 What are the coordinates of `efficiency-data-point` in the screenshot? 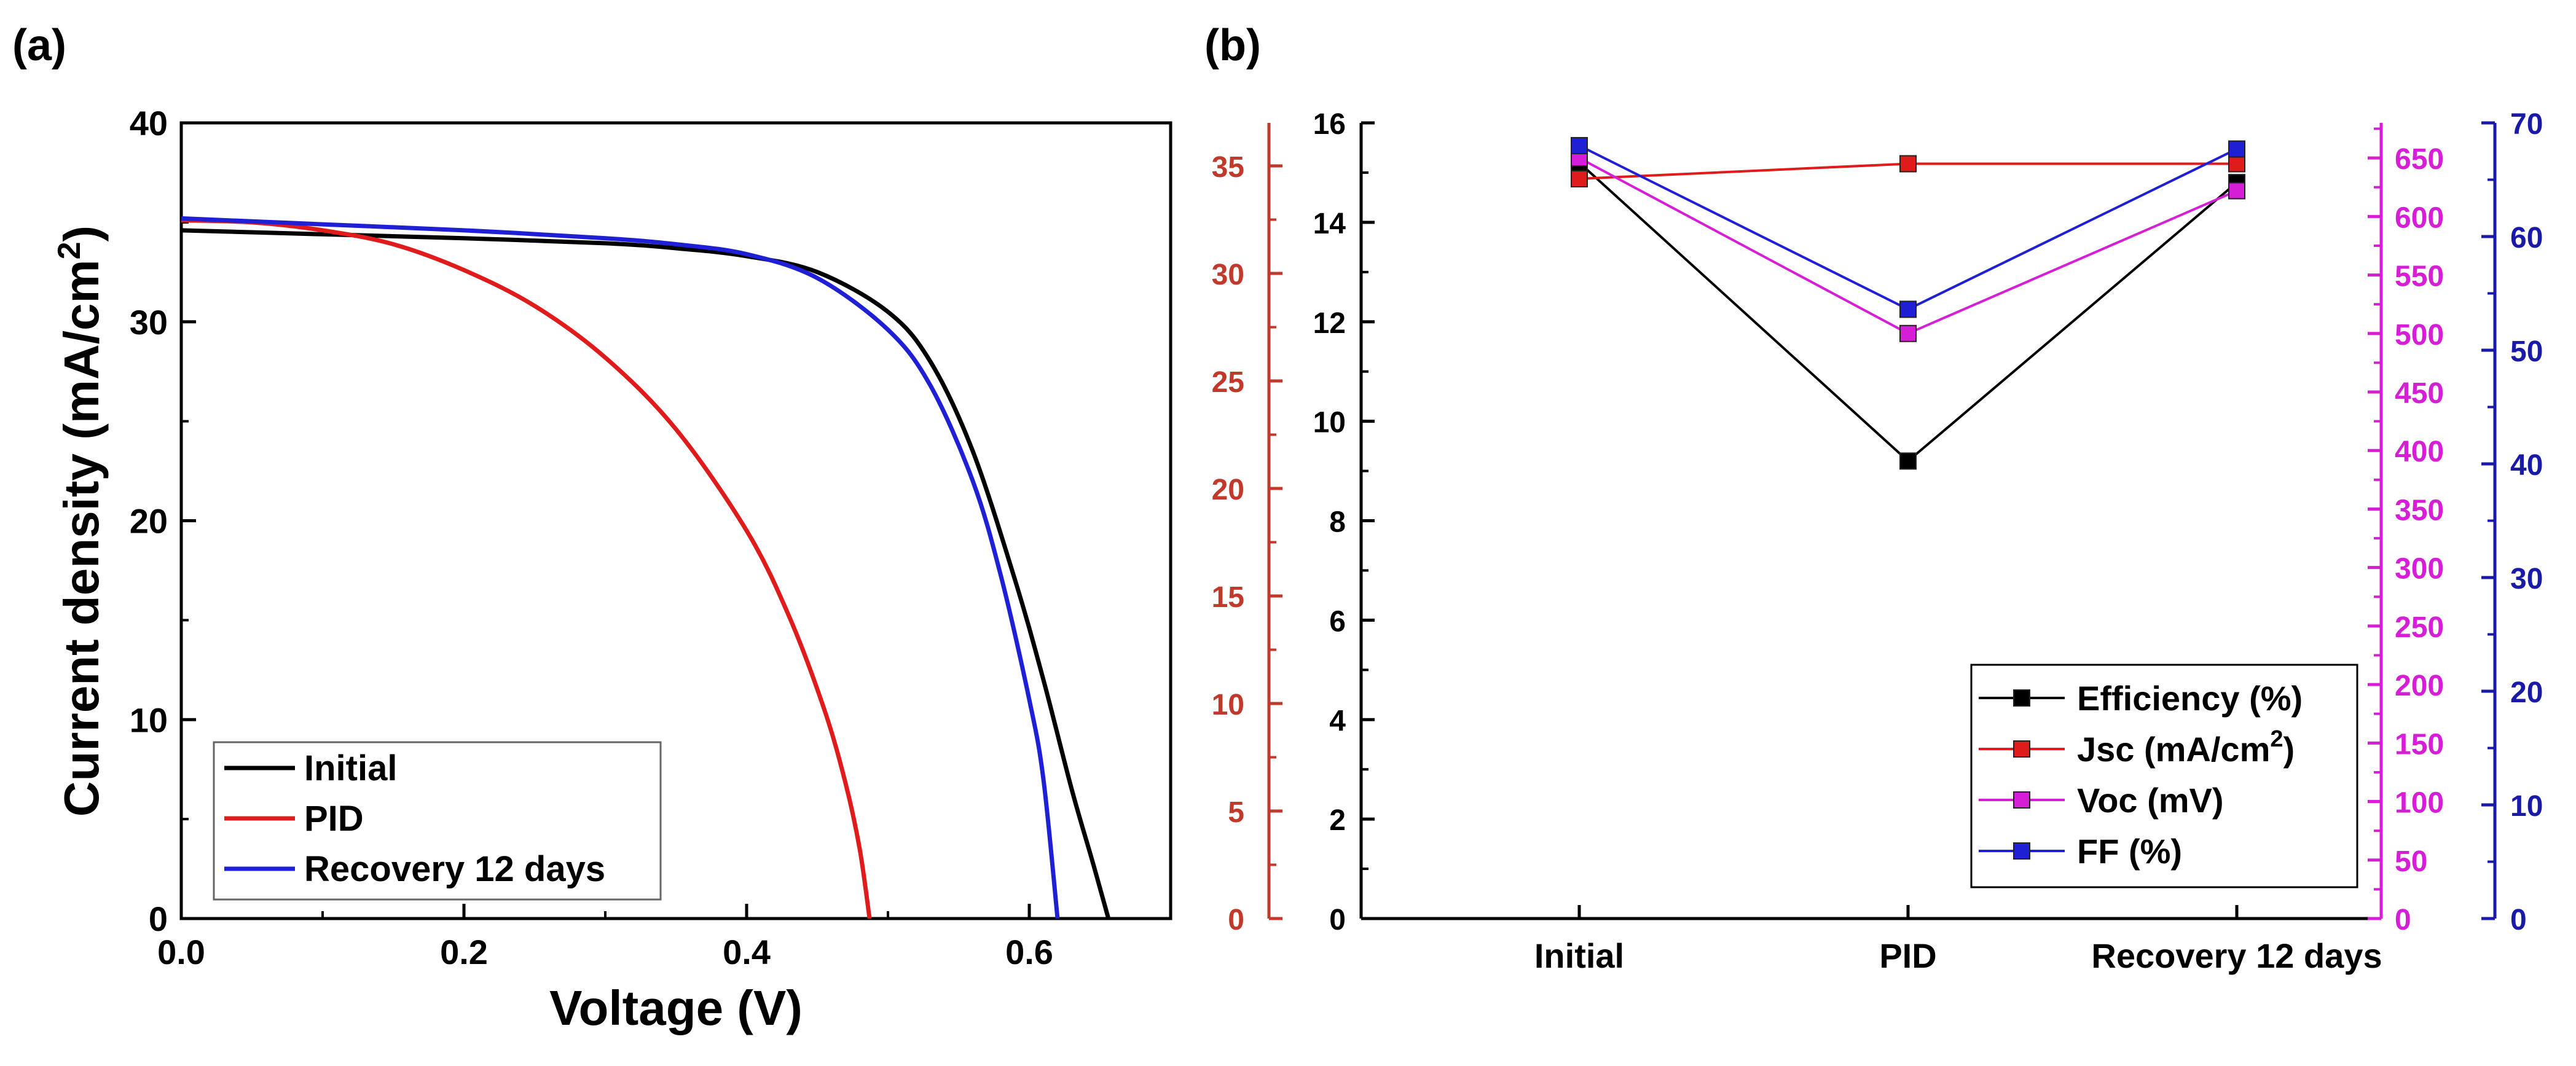 It's located at (1908, 461).